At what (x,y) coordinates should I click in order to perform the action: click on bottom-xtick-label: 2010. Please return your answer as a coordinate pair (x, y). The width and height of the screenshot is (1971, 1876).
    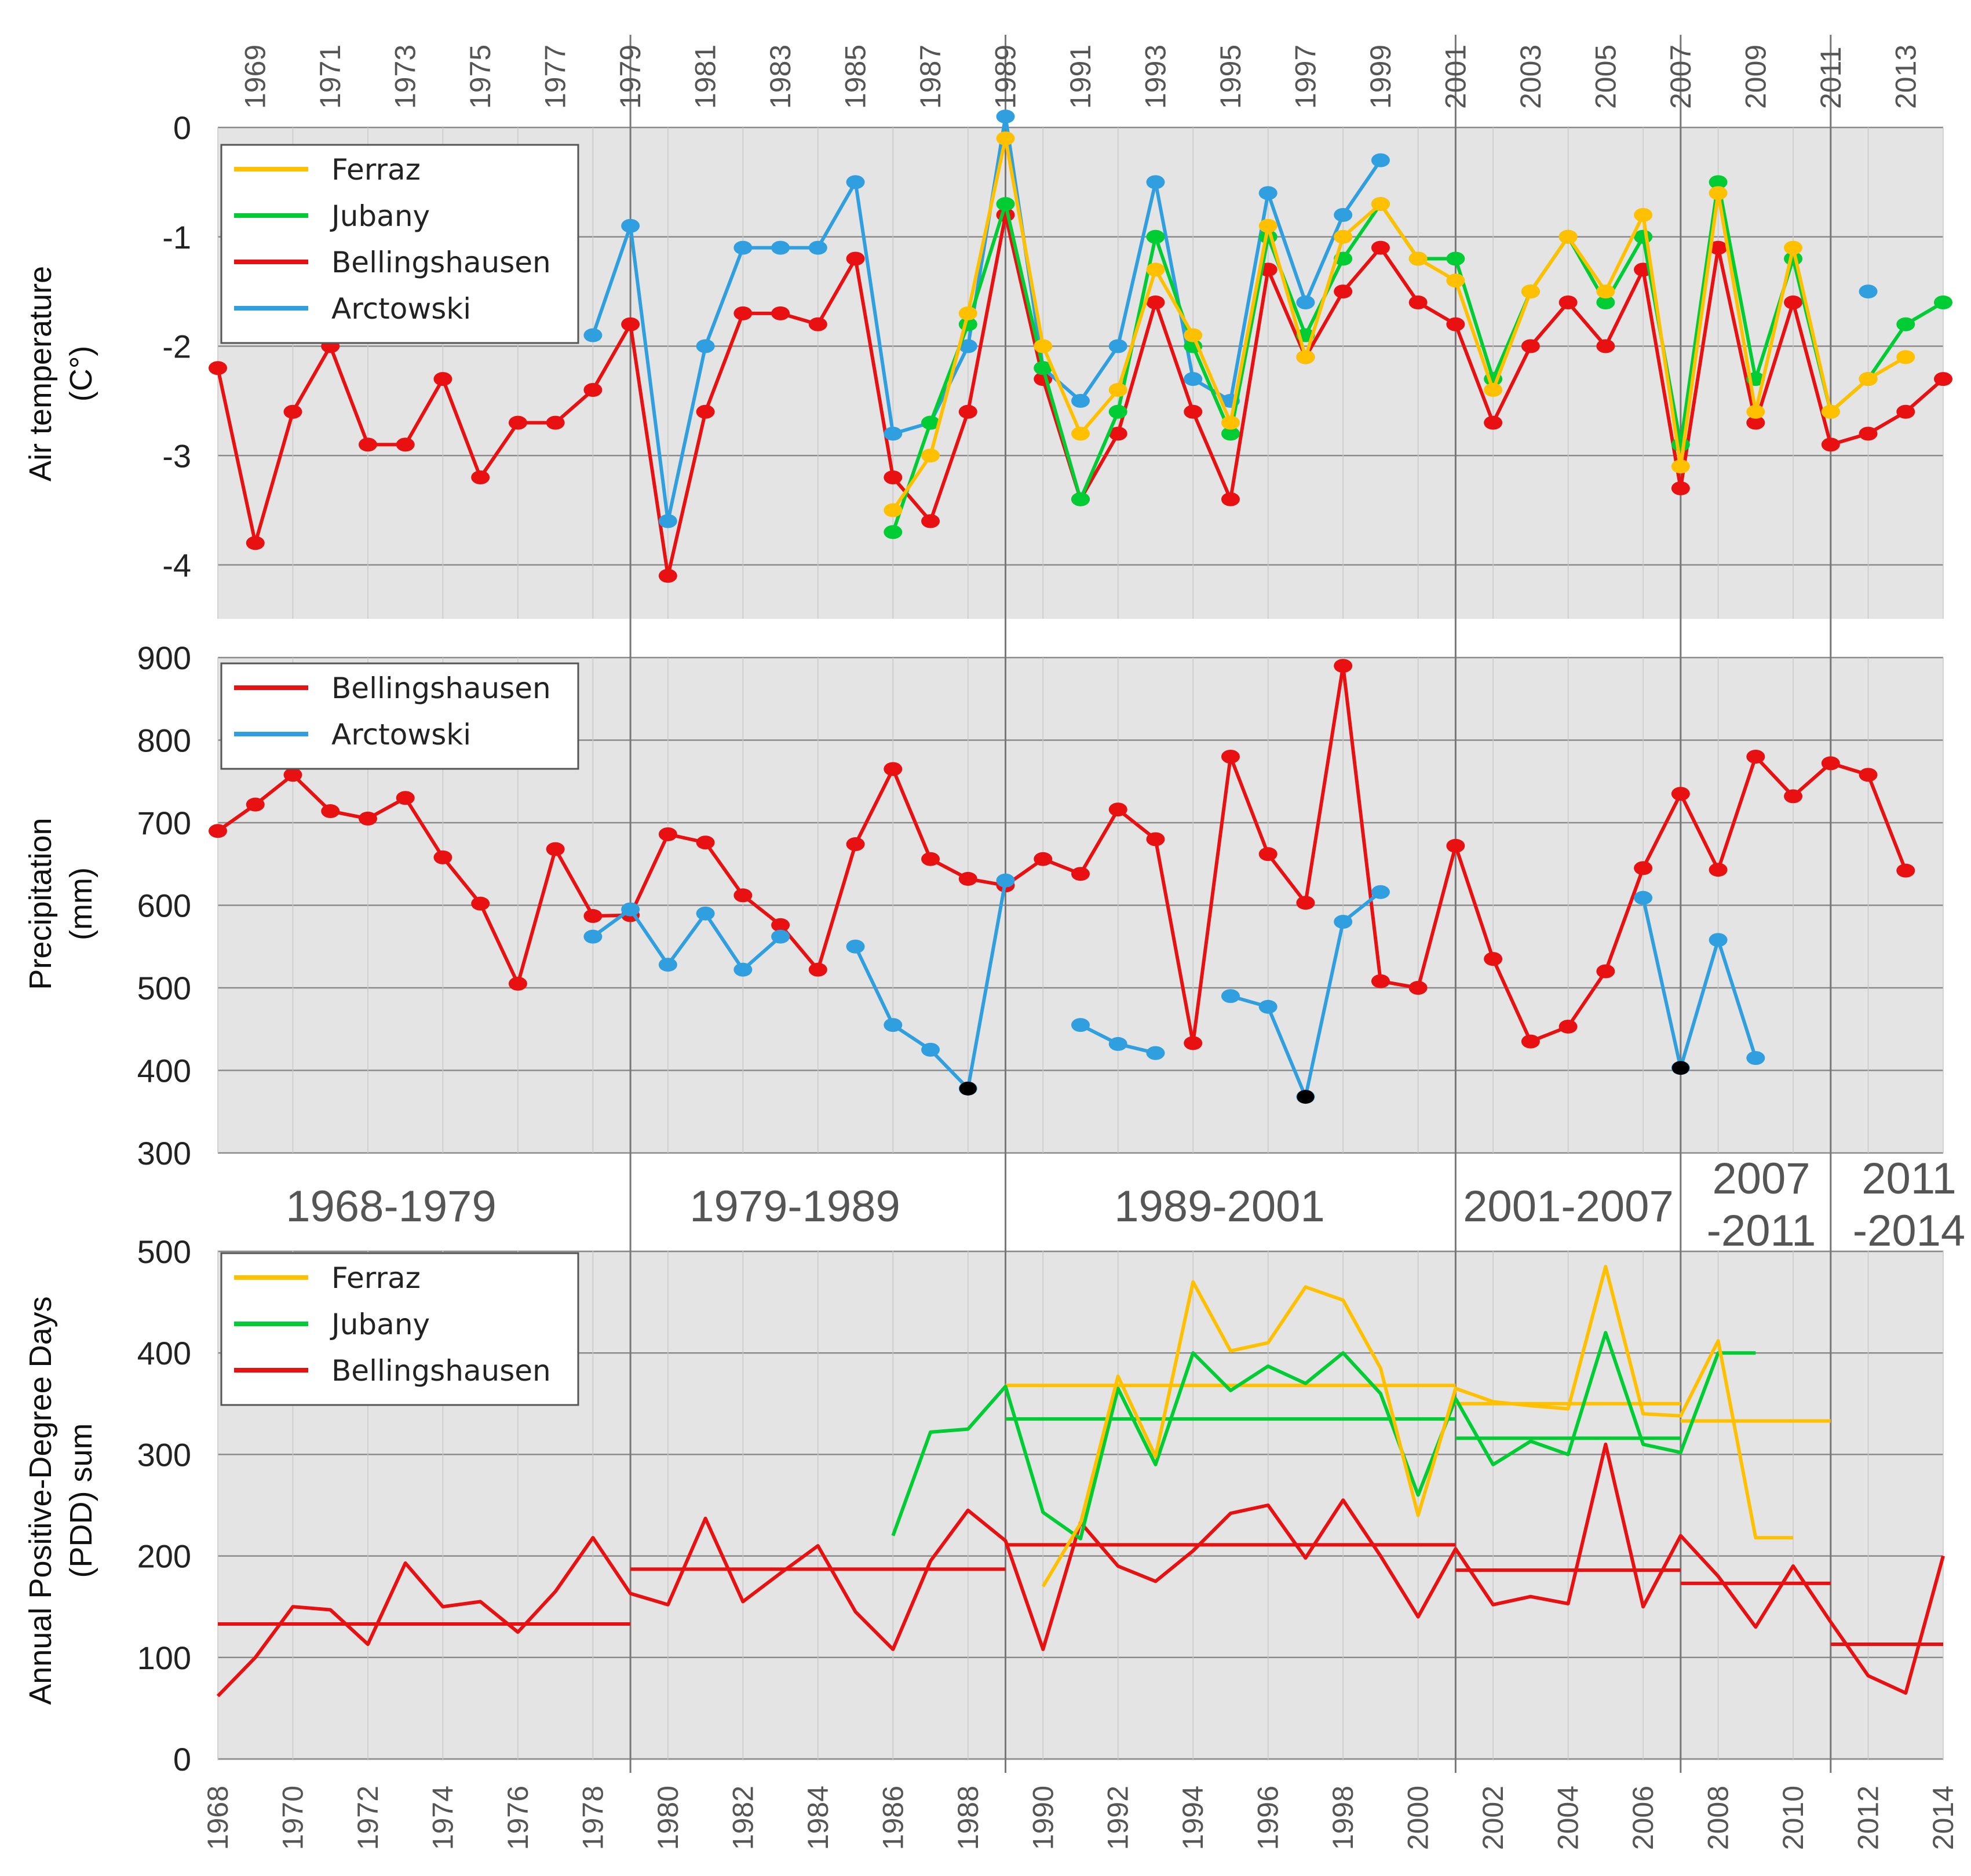
    Looking at the image, I should click on (1793, 1818).